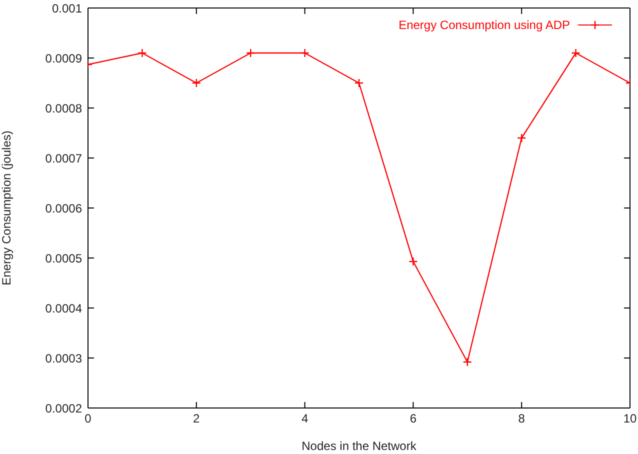  I want to click on y-tick-label: 0.0005, so click(63, 258).